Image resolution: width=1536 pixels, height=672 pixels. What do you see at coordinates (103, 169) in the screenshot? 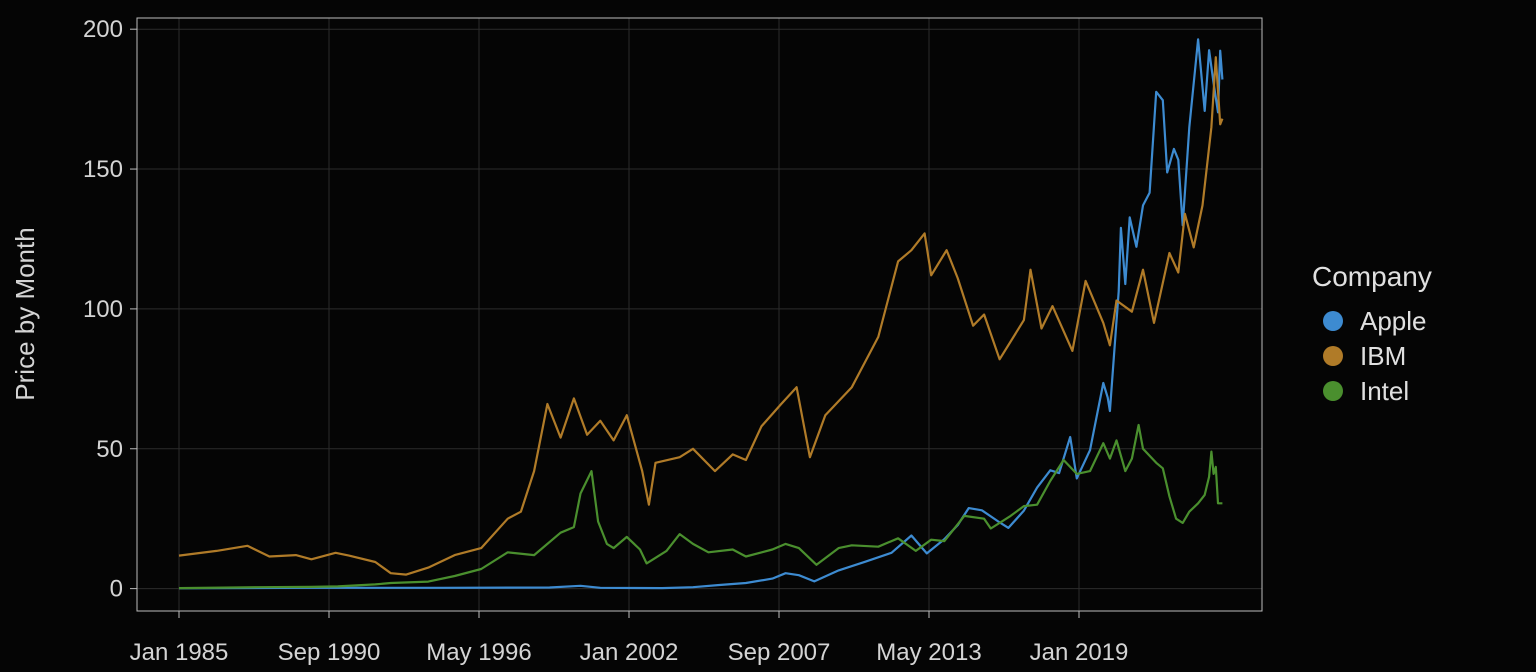
I see `y-tick-label: 150` at bounding box center [103, 169].